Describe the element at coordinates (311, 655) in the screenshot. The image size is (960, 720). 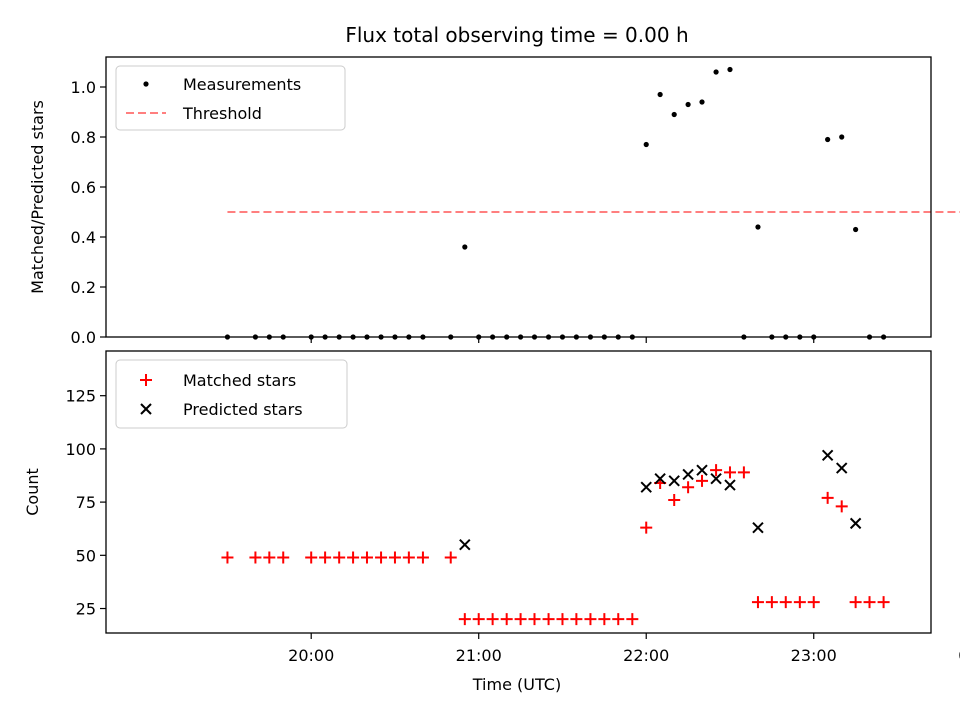
I see `bottom-x-tick-label: 20:00` at that location.